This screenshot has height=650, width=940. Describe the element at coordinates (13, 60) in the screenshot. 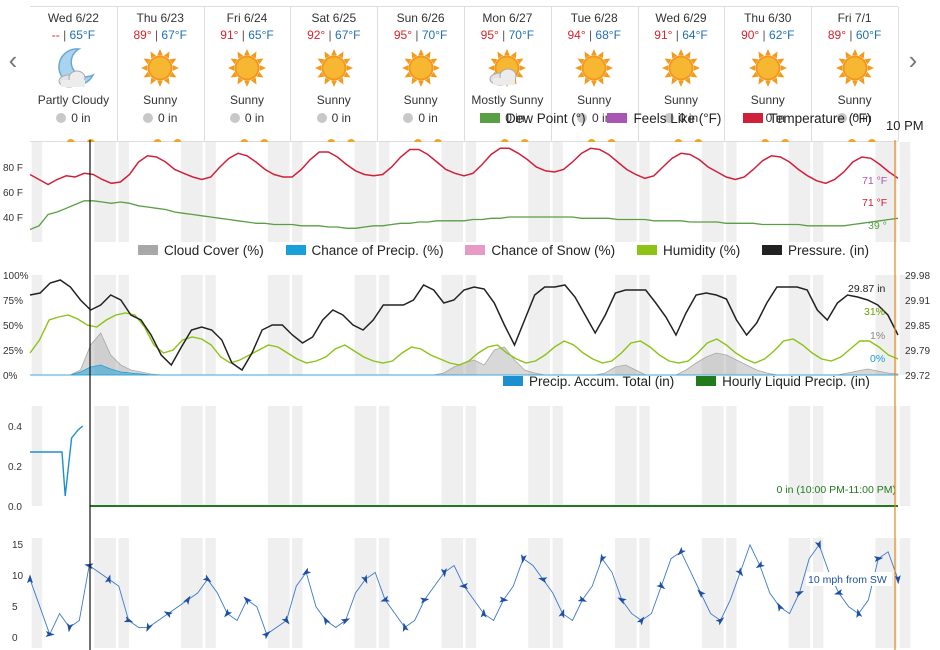

I see `prev-arrow-icon: ‹` at that location.